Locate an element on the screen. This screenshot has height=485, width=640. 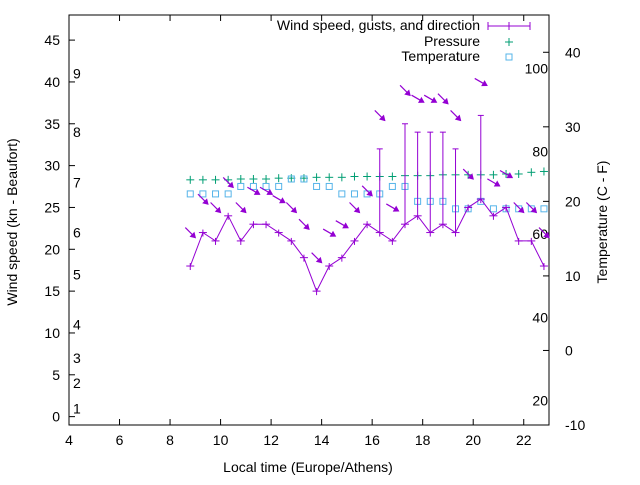
beaufort-label: 5 is located at coordinates (77, 274).